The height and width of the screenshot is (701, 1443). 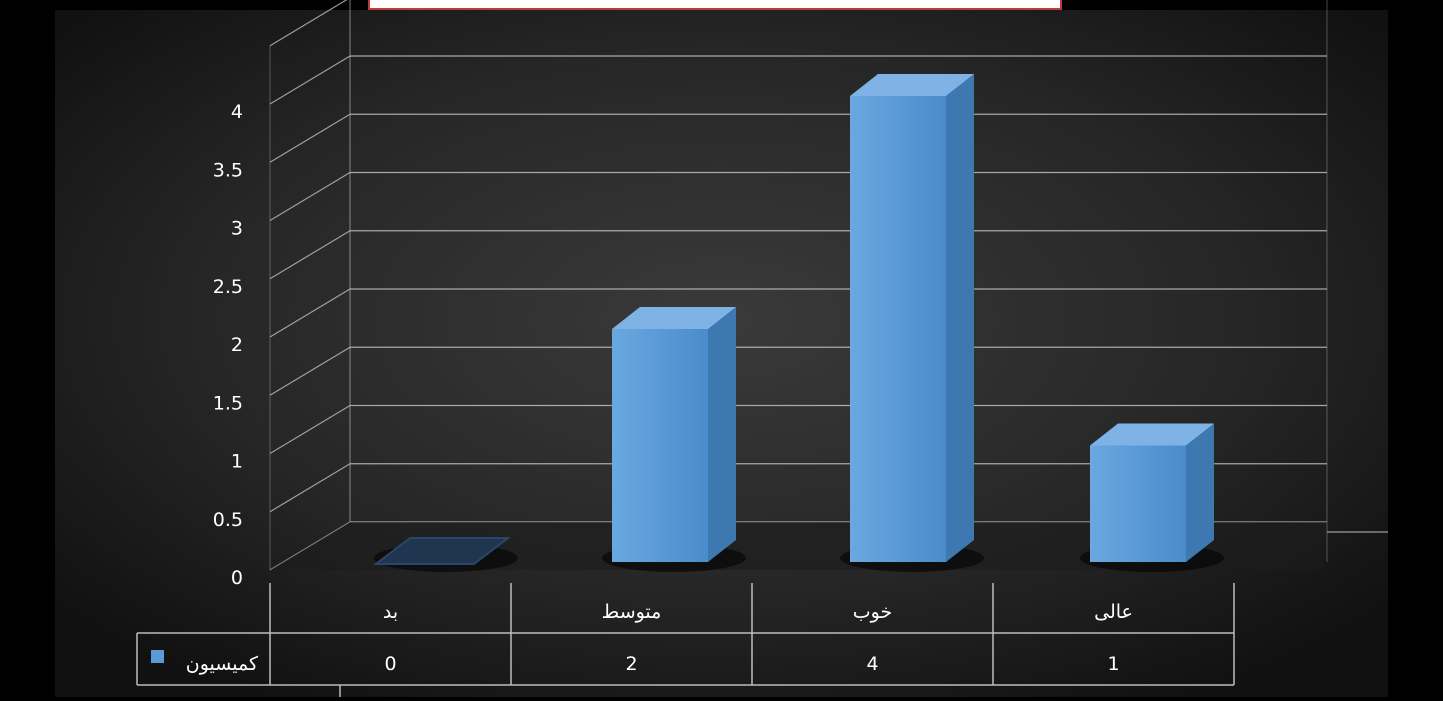 What do you see at coordinates (632, 612) in the screenshot?
I see `x-category-label: متوسط` at bounding box center [632, 612].